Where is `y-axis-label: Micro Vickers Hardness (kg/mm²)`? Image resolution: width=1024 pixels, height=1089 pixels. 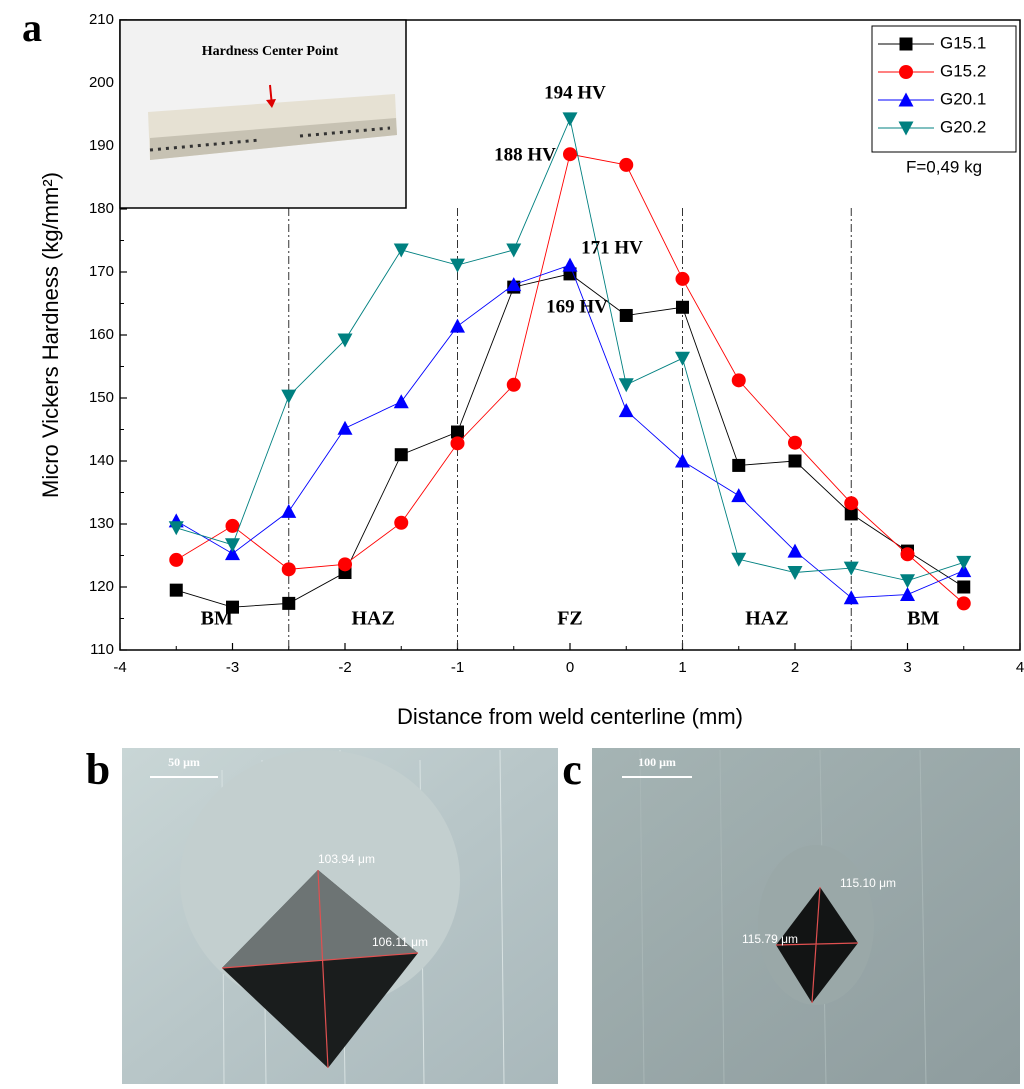
y-axis-label: Micro Vickers Hardness (kg/mm²) is located at coordinates (50, 335).